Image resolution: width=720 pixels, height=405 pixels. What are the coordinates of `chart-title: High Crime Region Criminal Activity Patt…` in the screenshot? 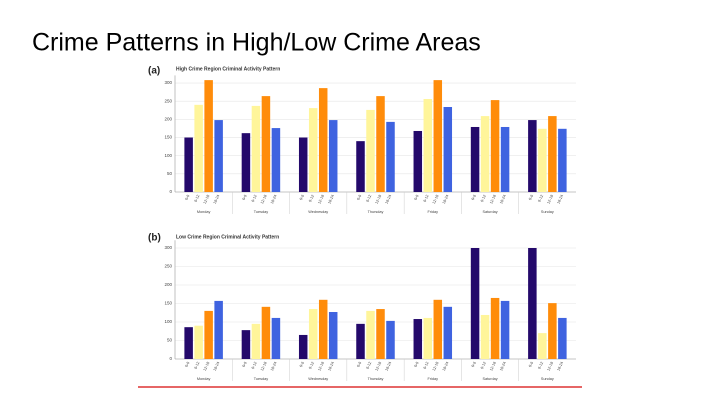 It's located at (228, 69).